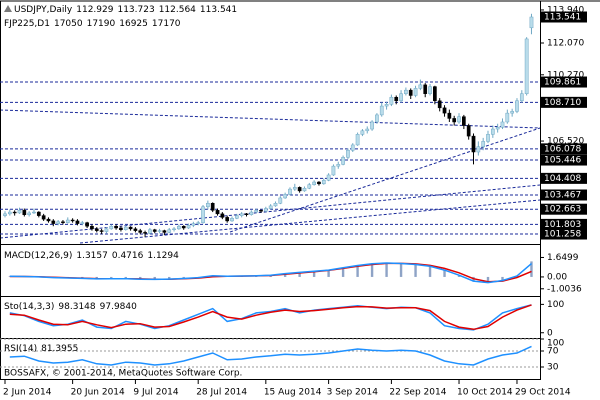 The height and width of the screenshot is (400, 600). I want to click on header-part: 98.3148, so click(76, 307).